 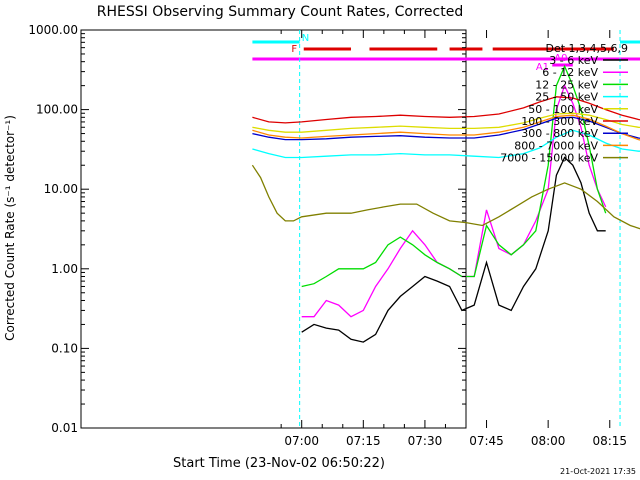 I want to click on x-axis-label: Start Time (23-Nov-02 06:50:22), so click(x=279, y=463).